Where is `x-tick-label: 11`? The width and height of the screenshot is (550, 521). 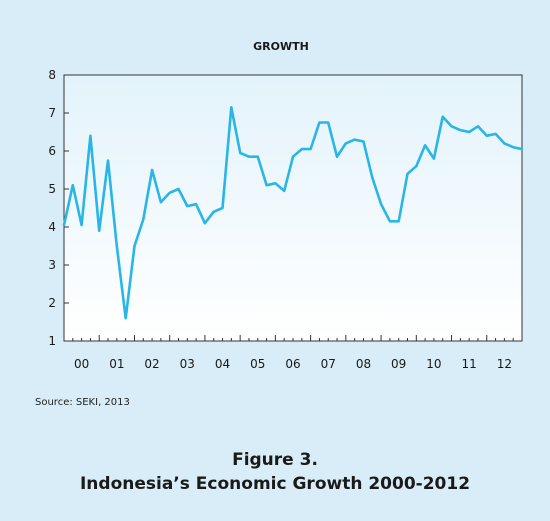 x-tick-label: 11 is located at coordinates (469, 364).